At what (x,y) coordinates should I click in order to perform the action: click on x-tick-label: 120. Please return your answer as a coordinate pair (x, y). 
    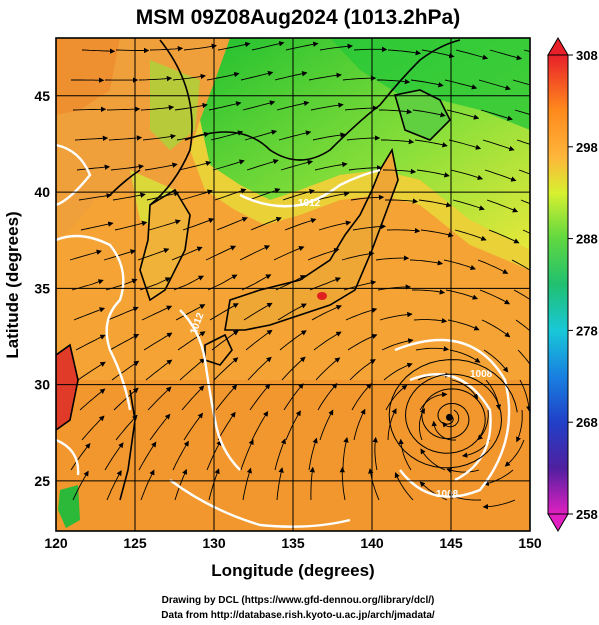
    Looking at the image, I should click on (56, 543).